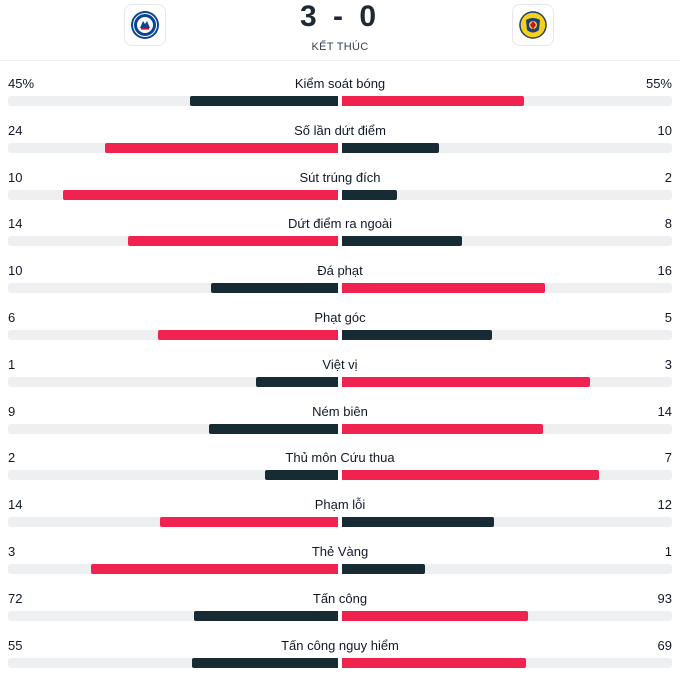  I want to click on stat-home-value: 72, so click(15, 598).